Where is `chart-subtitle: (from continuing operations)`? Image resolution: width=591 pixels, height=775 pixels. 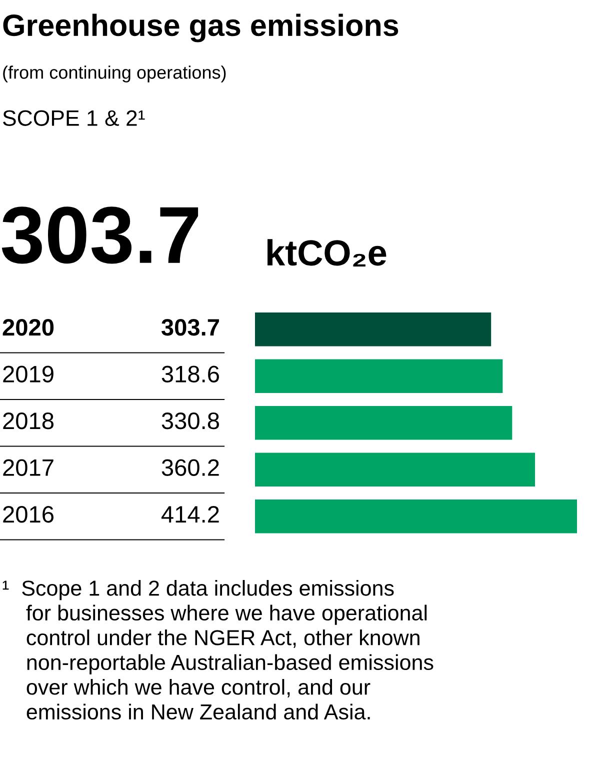 chart-subtitle: (from continuing operations) is located at coordinates (114, 74).